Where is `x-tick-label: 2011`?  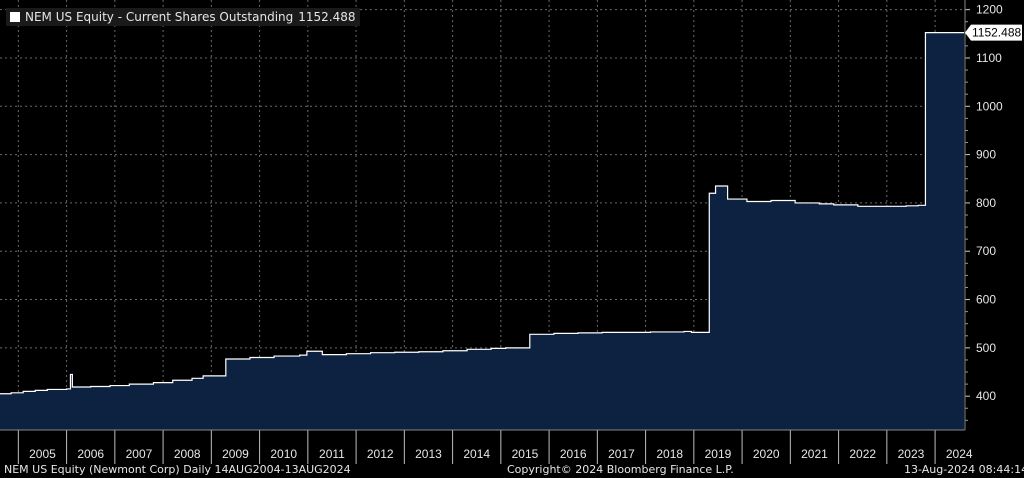 x-tick-label: 2011 is located at coordinates (332, 454).